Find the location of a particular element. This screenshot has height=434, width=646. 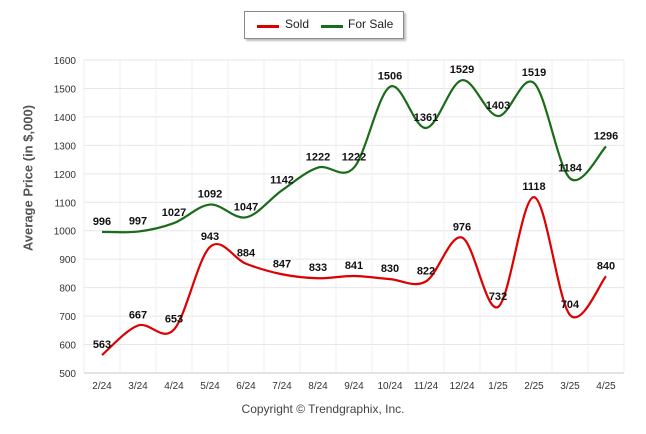

x-tick-label: 9/24 is located at coordinates (354, 386).